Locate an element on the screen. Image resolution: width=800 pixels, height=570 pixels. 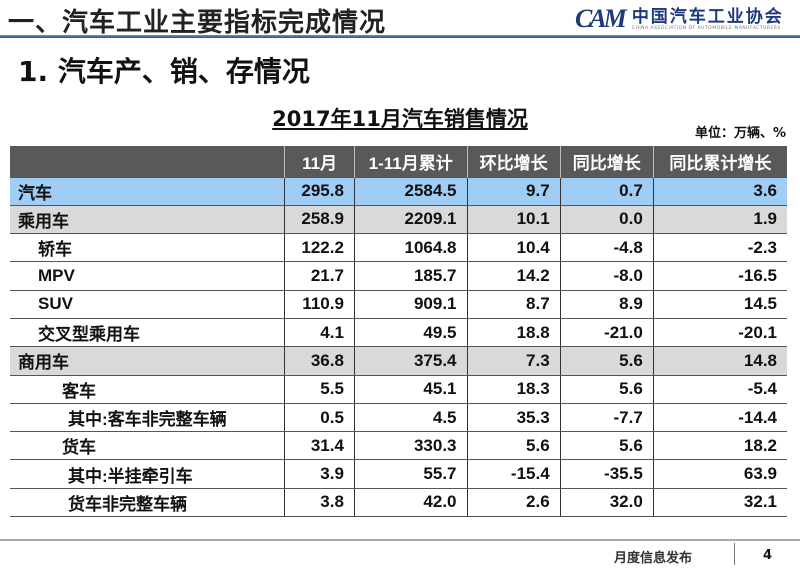
footer-separator is located at coordinates (734, 554).